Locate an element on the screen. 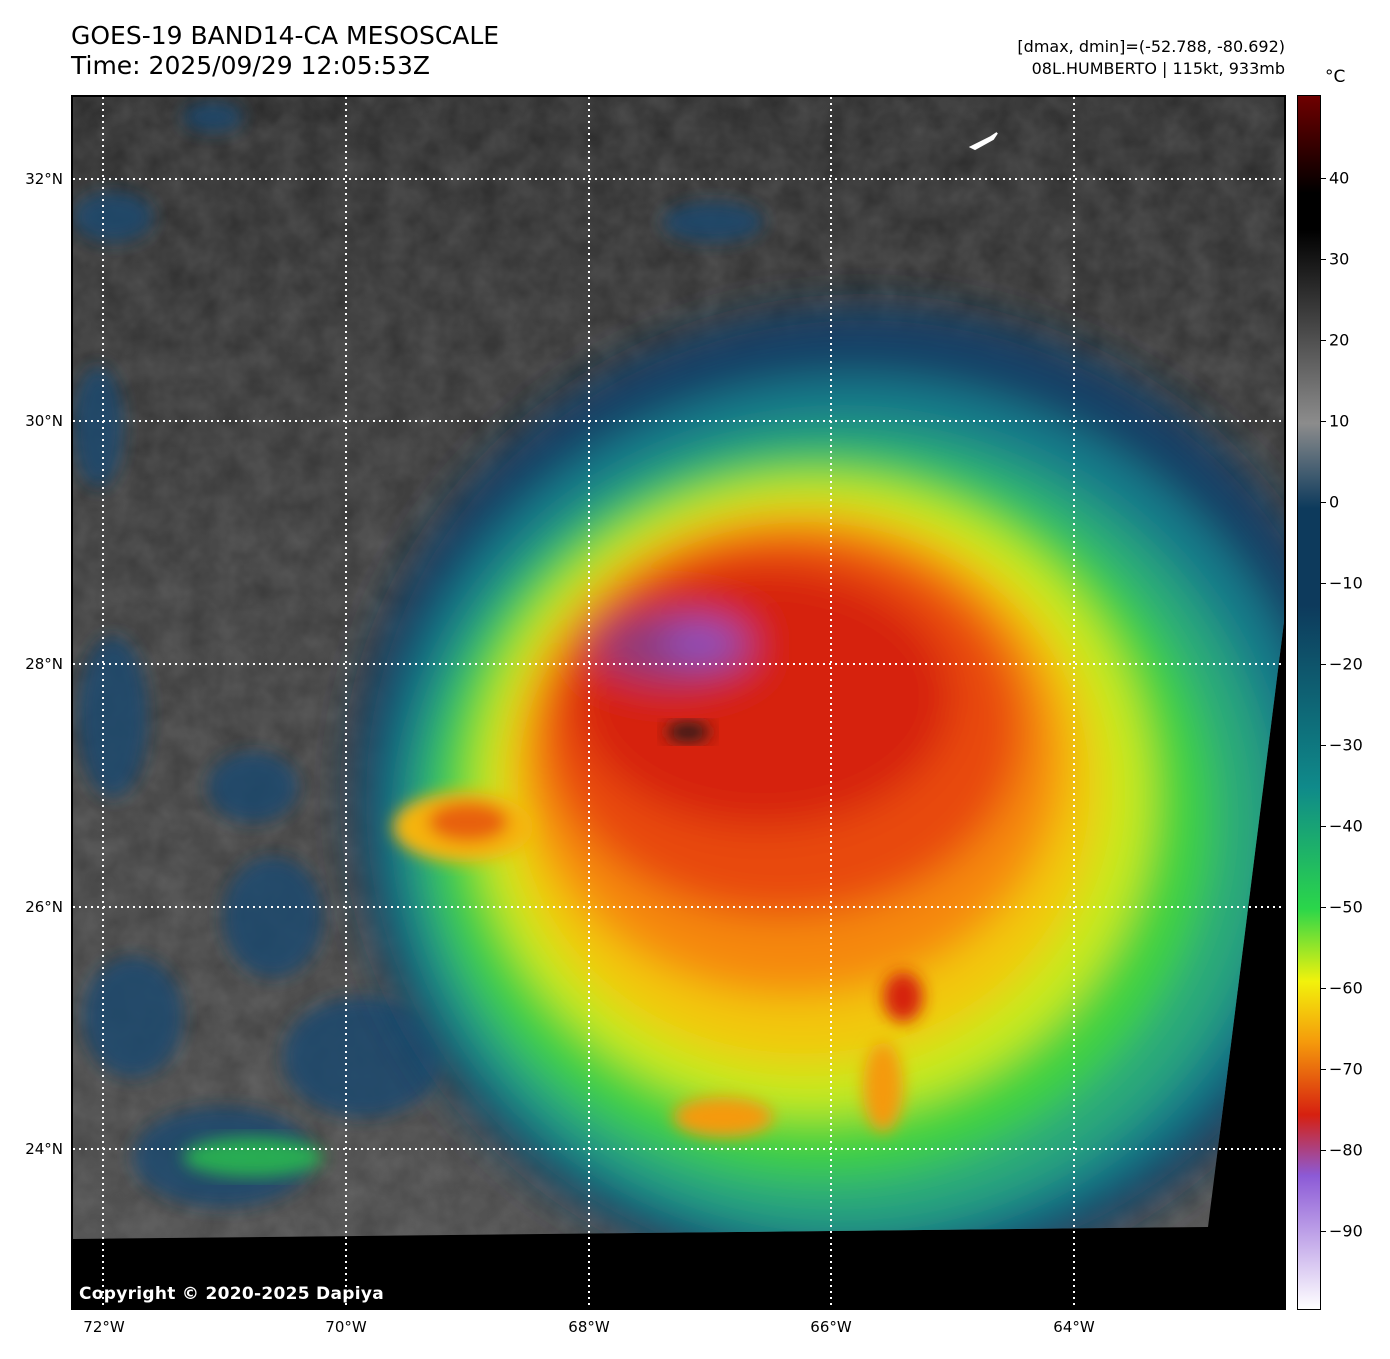 The image size is (1390, 1359). lon-label-70w: 70°W is located at coordinates (346, 1327).